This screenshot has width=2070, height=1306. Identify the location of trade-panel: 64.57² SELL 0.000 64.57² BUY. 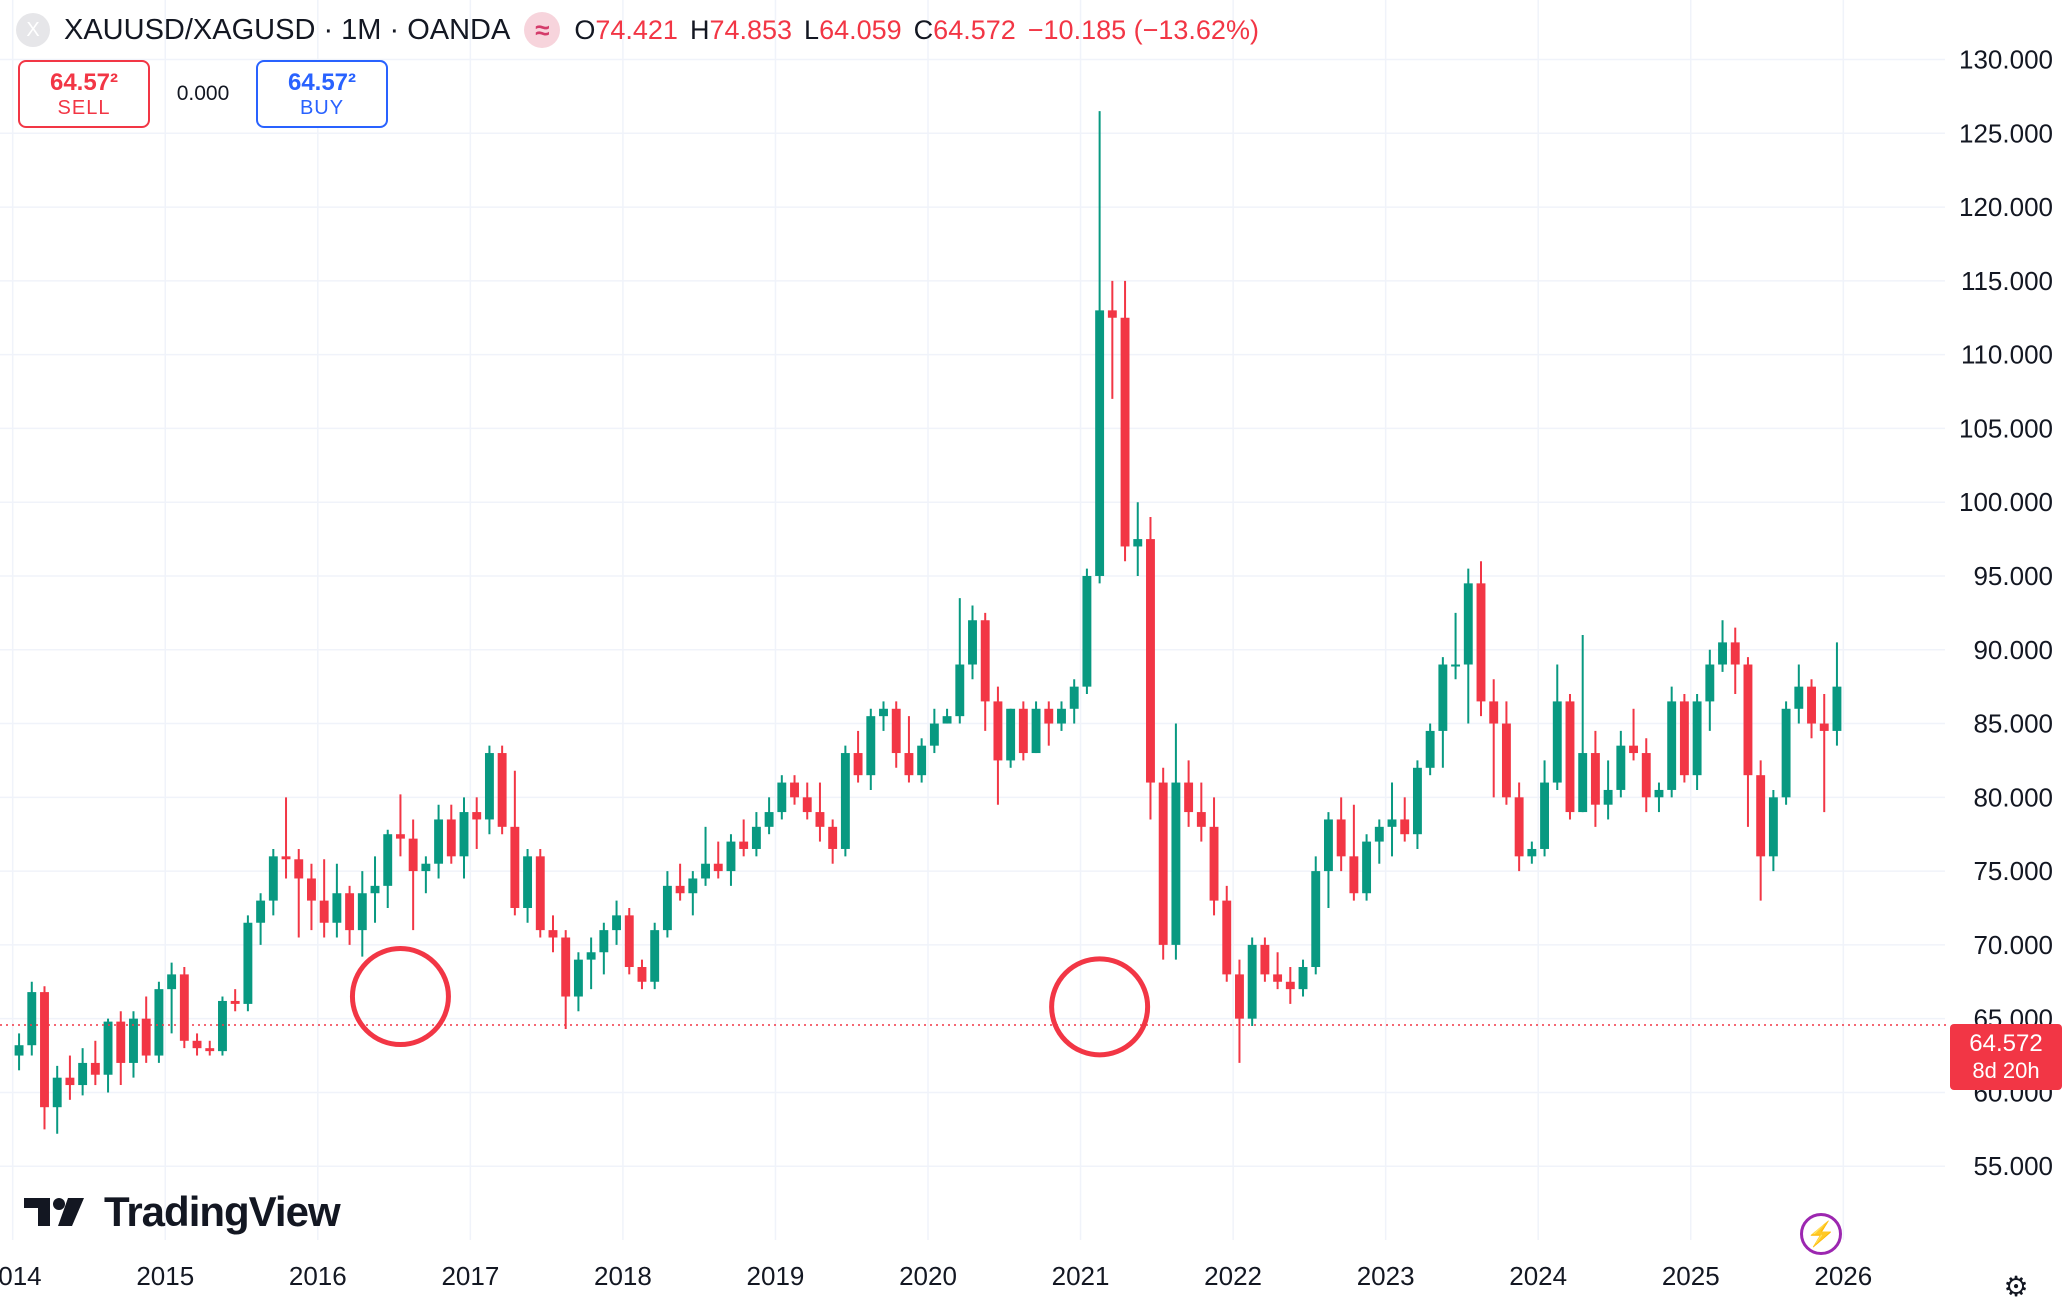
(203, 94).